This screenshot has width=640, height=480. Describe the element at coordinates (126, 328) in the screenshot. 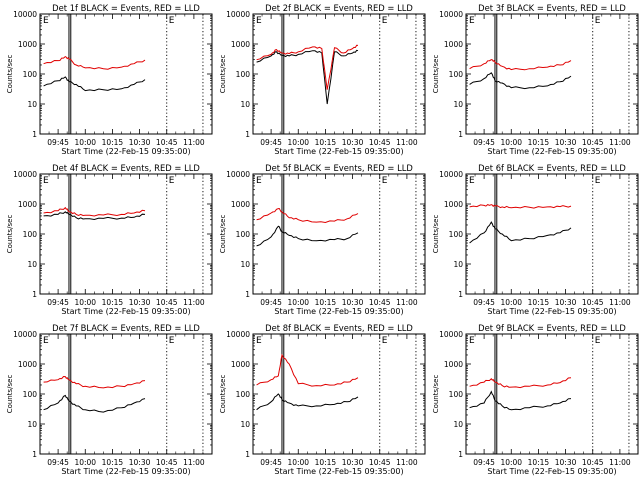

I see `chart-title: Det 7f BLACK = Events, RED = LLD` at that location.